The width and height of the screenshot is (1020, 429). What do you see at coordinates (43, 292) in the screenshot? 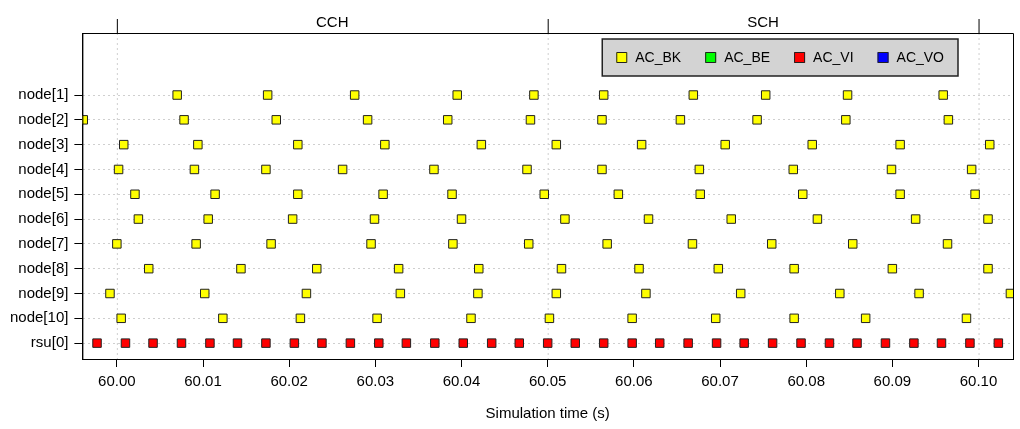
I see `y-tick-label: node[9]` at bounding box center [43, 292].